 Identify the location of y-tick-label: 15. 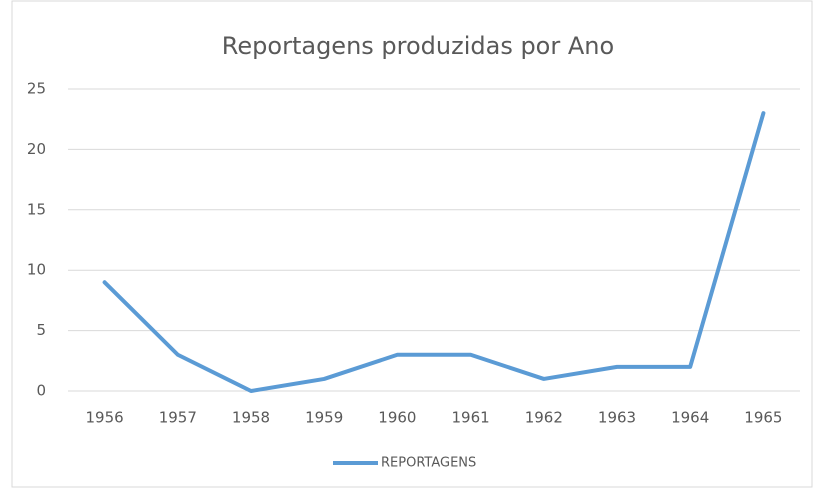
(36, 209).